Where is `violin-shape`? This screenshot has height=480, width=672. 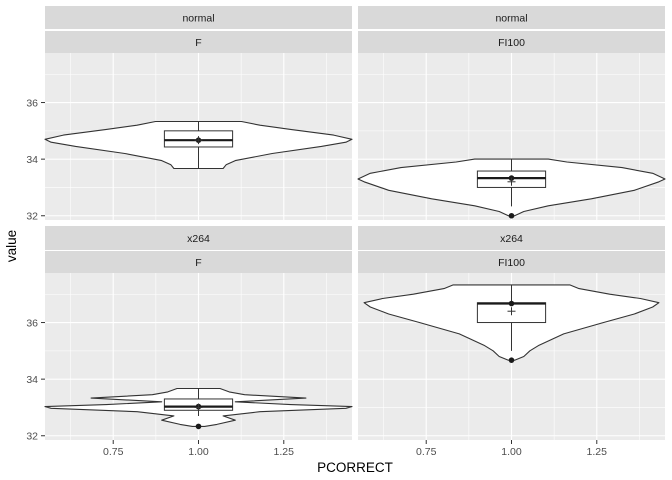
violin-shape is located at coordinates (198, 145).